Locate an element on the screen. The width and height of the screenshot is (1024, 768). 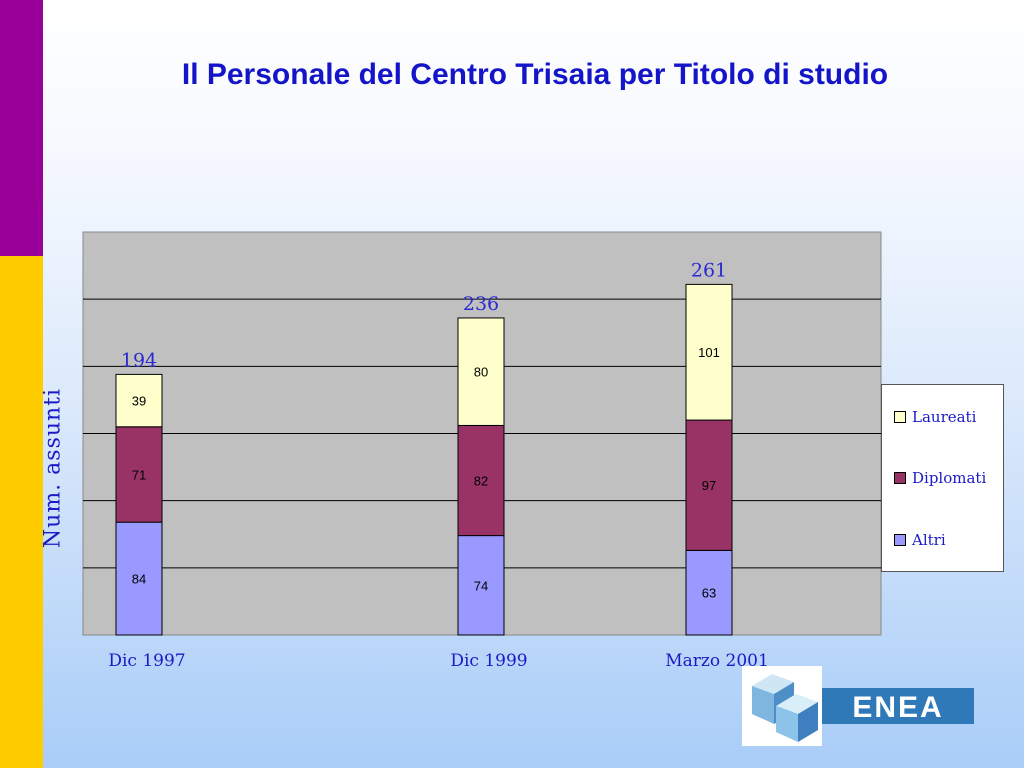
enea-logo: ENEA is located at coordinates (858, 706).